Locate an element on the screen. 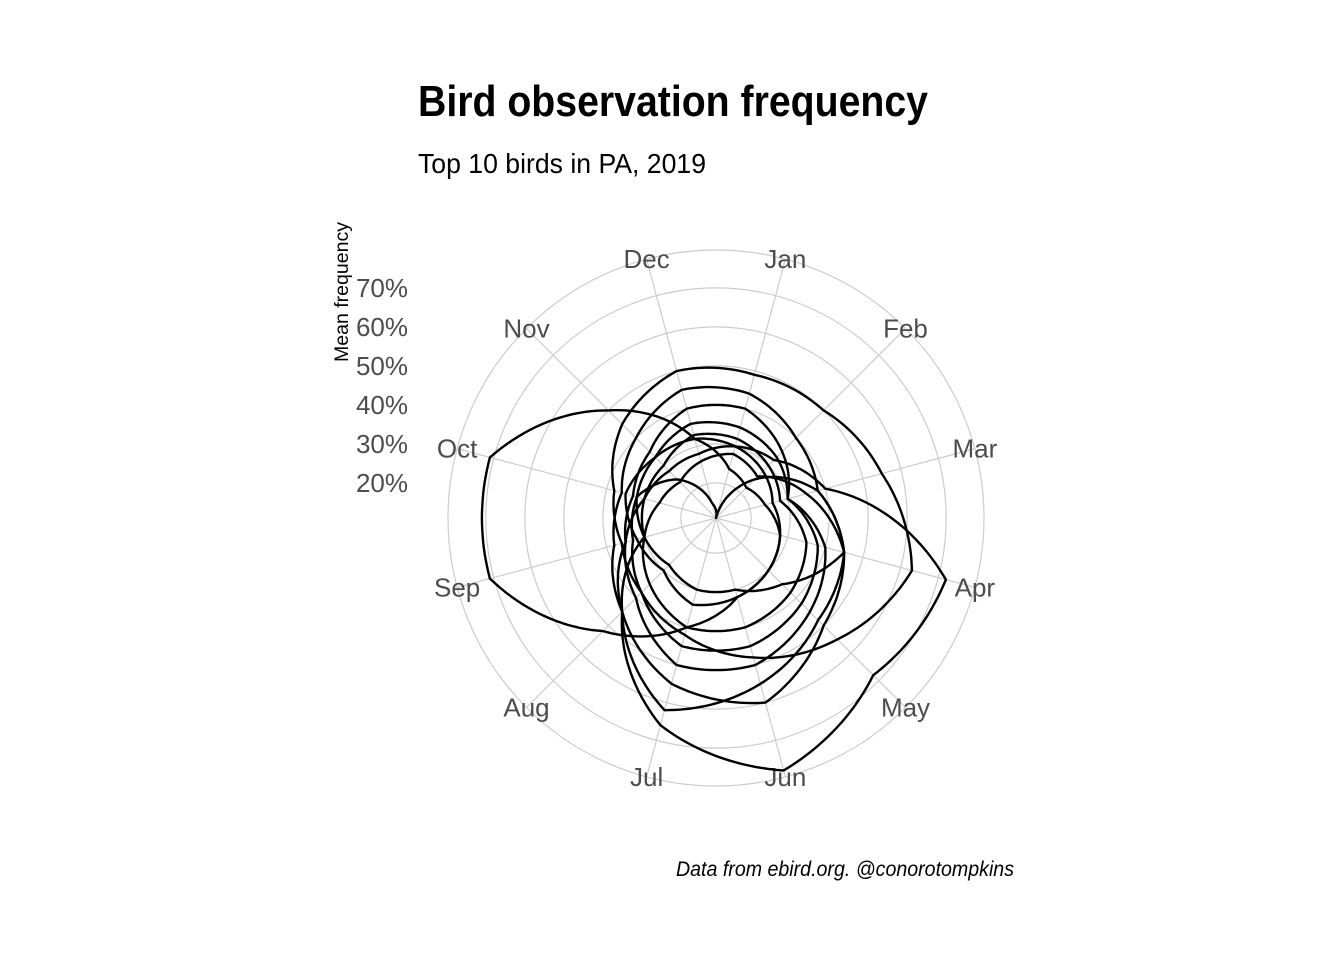 The width and height of the screenshot is (1344, 960). month-label: Aug is located at coordinates (526, 708).